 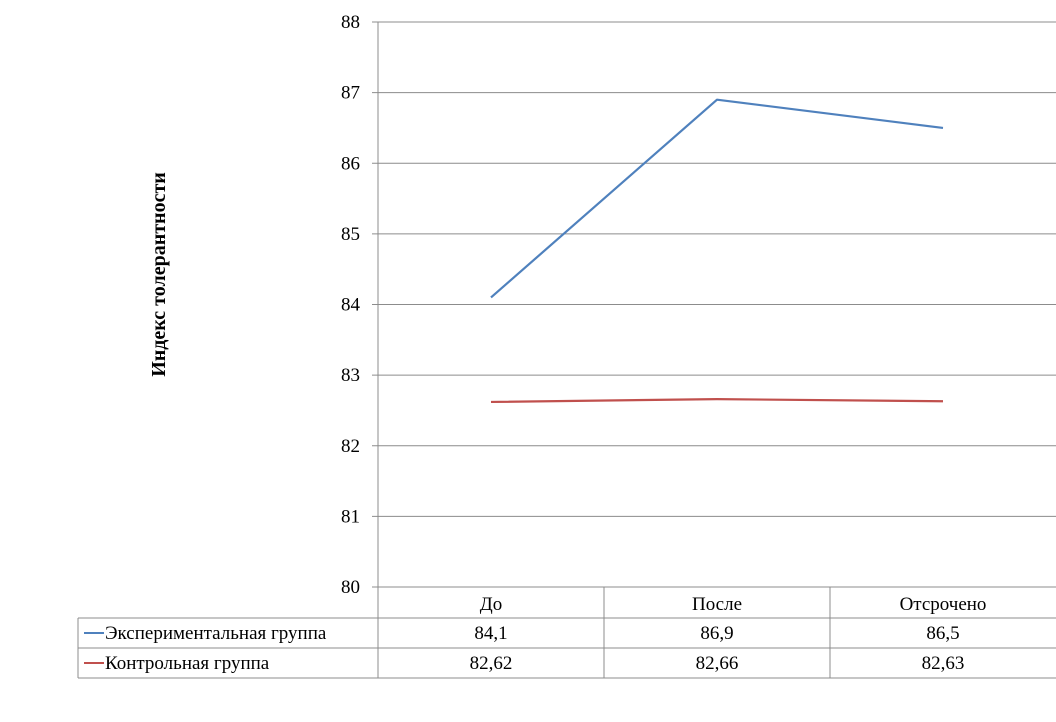 I want to click on y-tick-label: 82, so click(x=350, y=446).